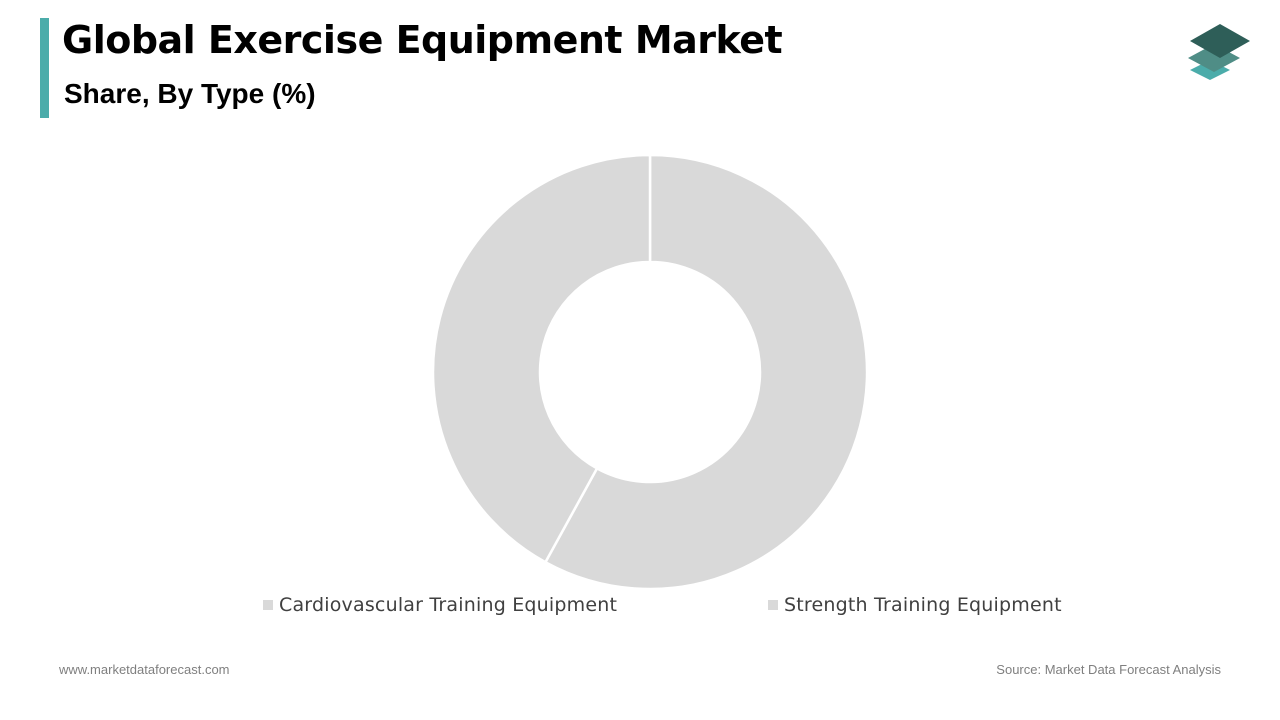 The width and height of the screenshot is (1280, 720). I want to click on legend-label-cardiovascular: Cardiovascular Training Equipment, so click(448, 605).